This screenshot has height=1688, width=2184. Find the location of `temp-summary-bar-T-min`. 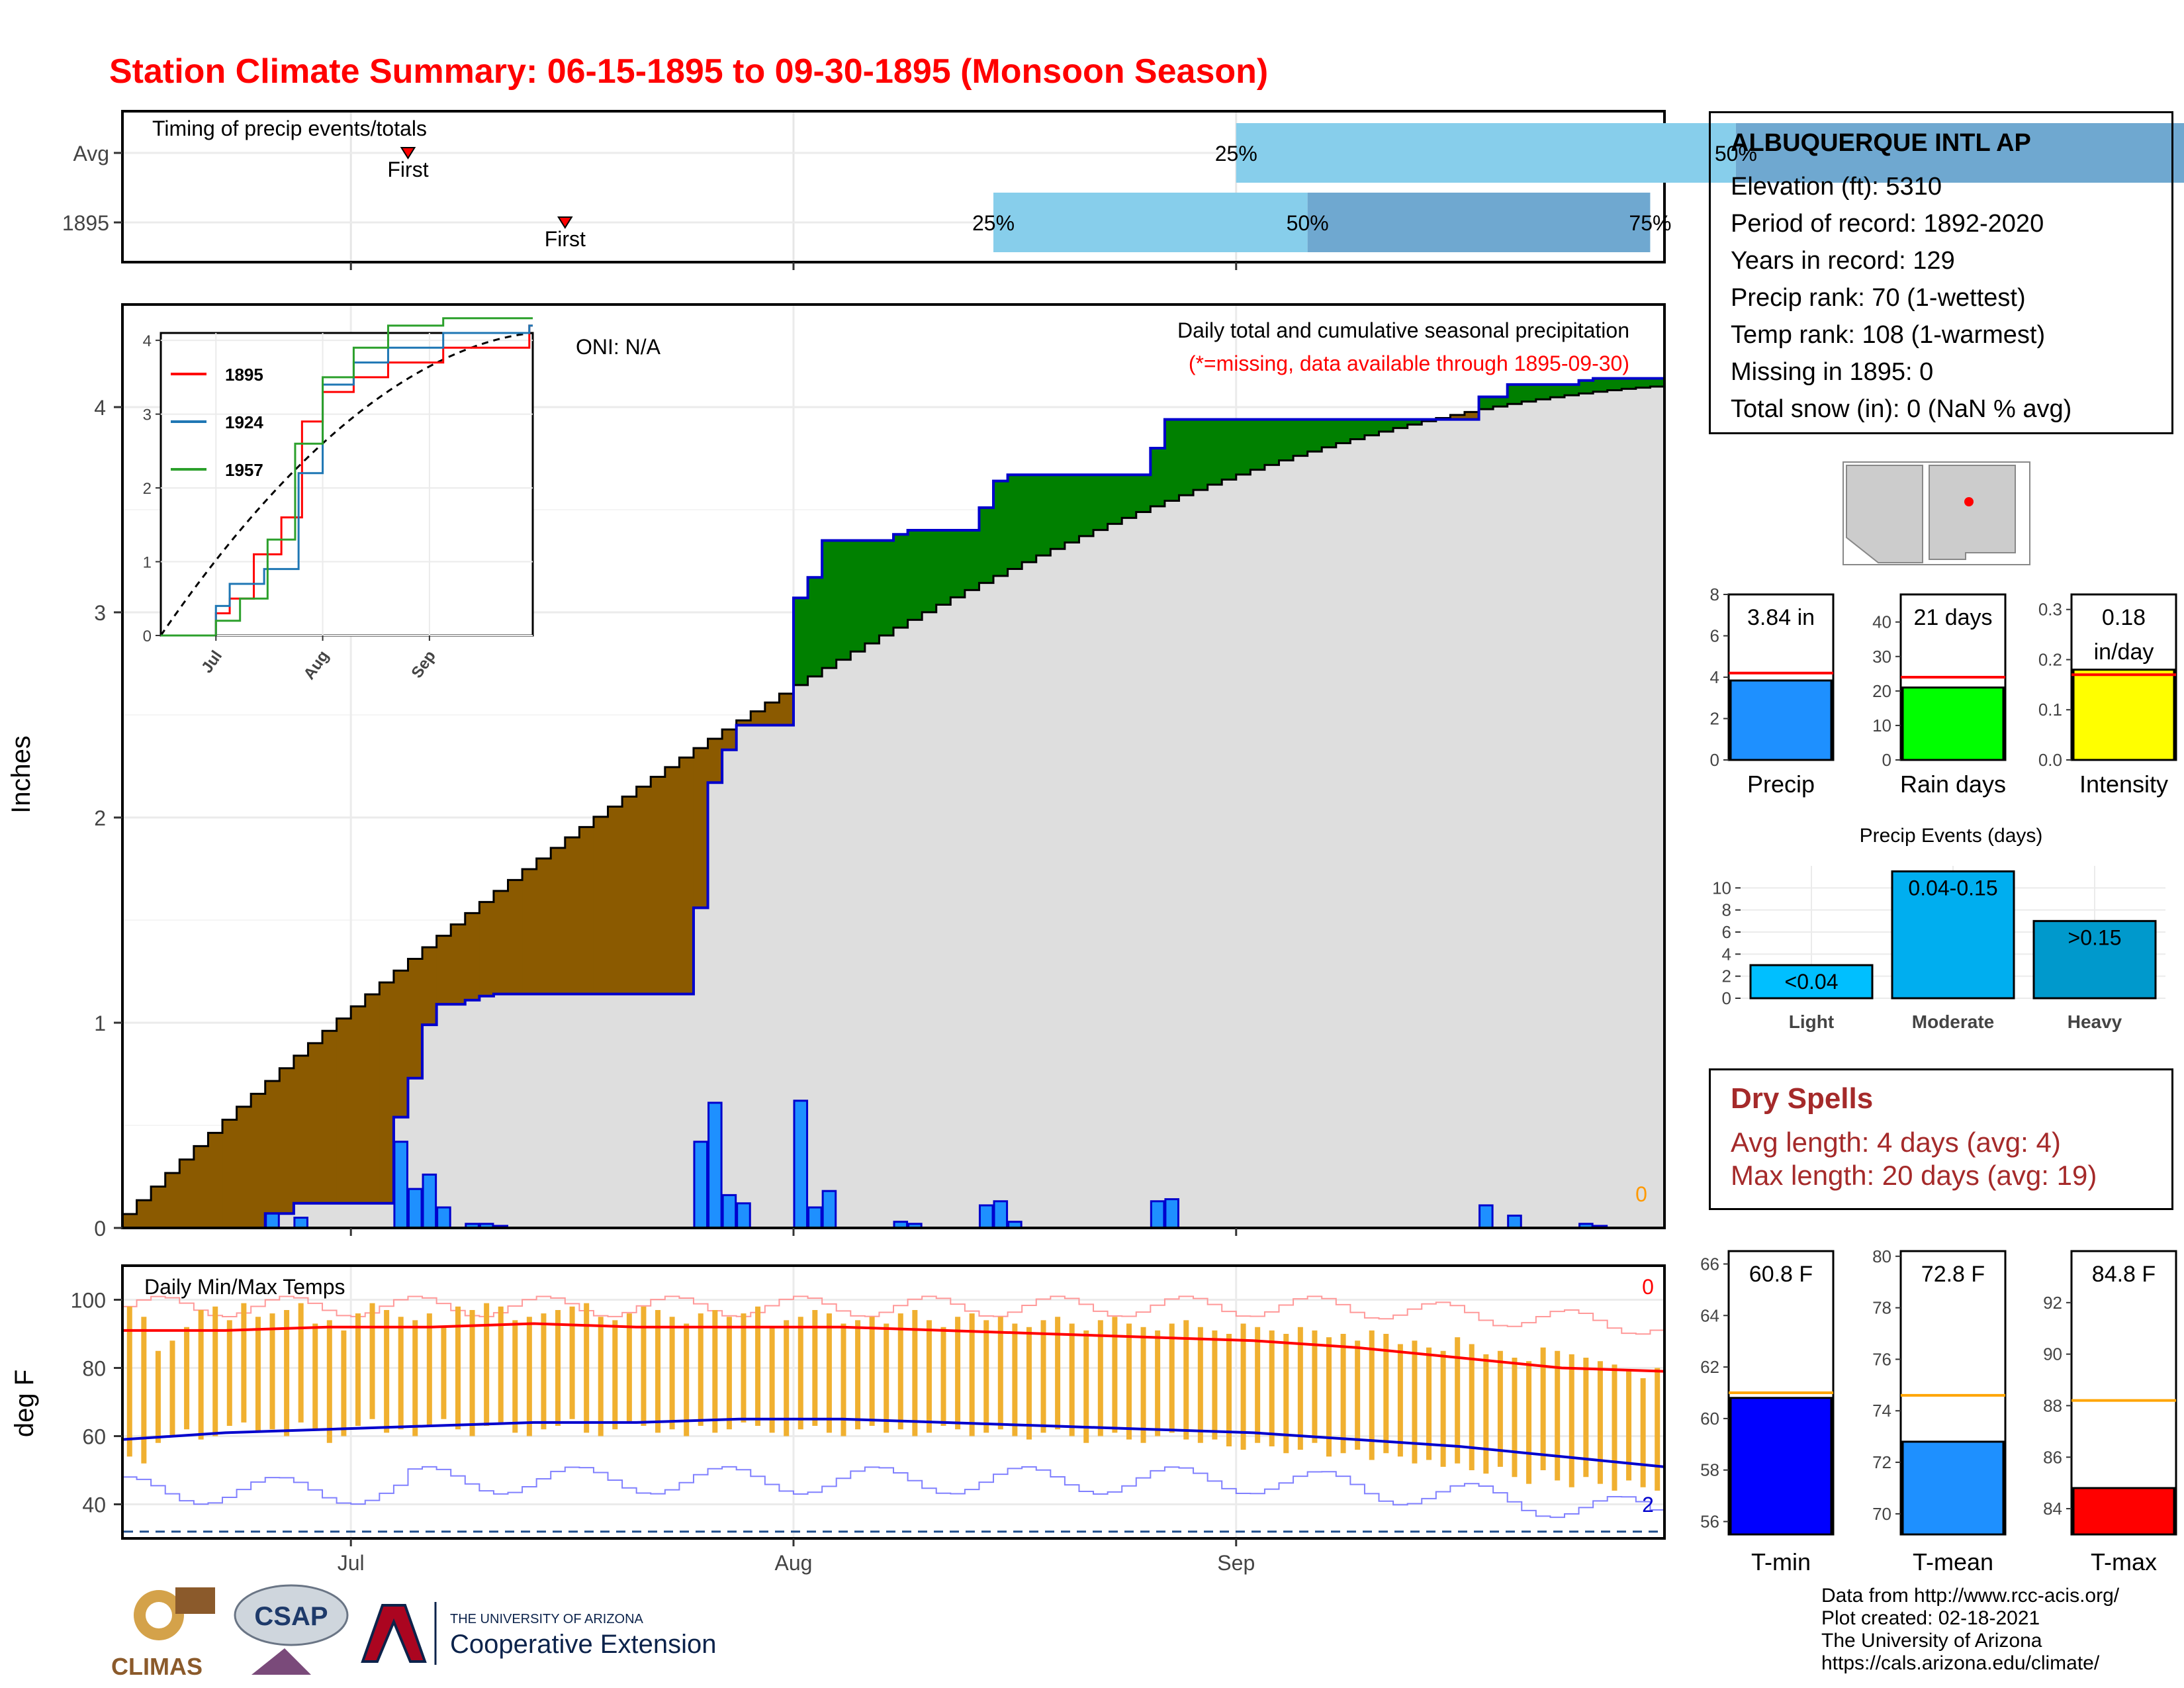

temp-summary-bar-T-min is located at coordinates (1781, 1466).